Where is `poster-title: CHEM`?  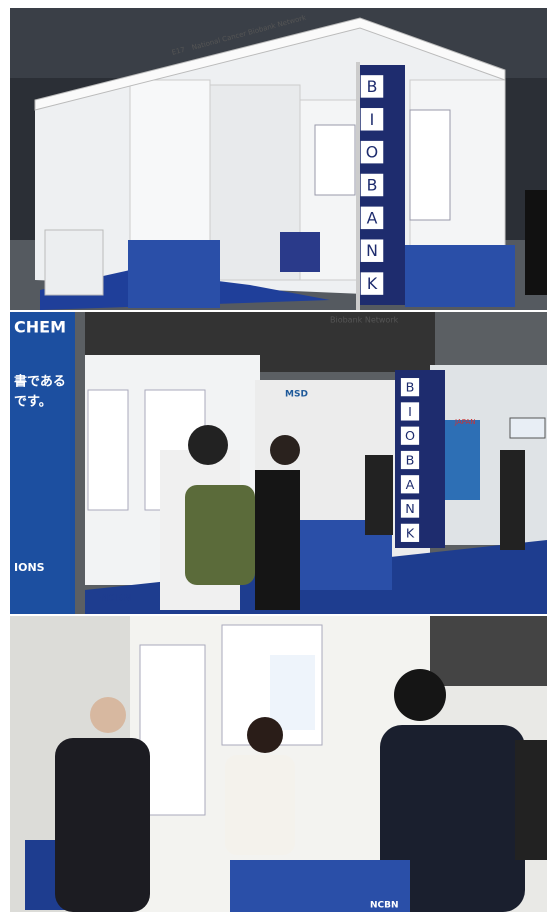
poster-title: CHEM is located at coordinates (40, 327).